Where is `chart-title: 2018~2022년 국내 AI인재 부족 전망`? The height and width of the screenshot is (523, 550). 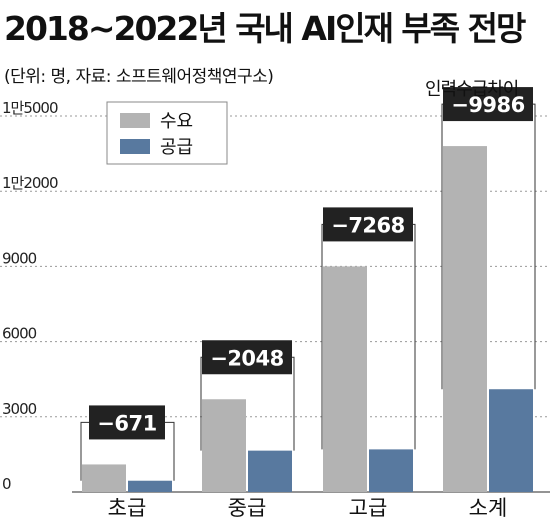
chart-title: 2018~2022년 국내 AI인재 부족 전망 is located at coordinates (265, 28).